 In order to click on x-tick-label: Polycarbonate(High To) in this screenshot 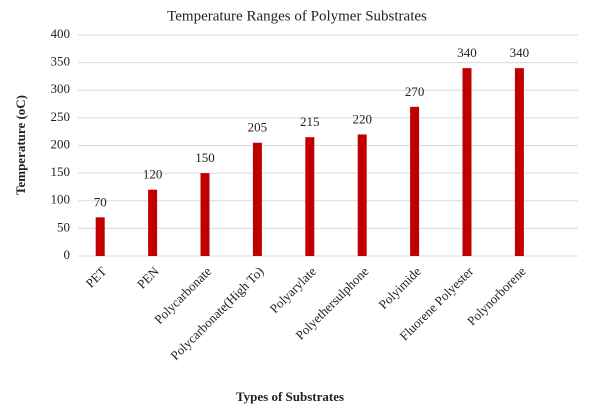, I will do `click(216, 313)`.